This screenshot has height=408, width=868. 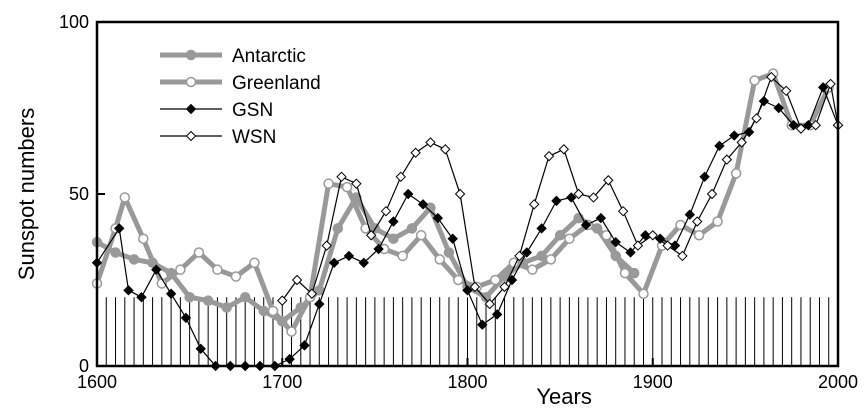 I want to click on y-tick-label: 0, so click(x=84, y=366).